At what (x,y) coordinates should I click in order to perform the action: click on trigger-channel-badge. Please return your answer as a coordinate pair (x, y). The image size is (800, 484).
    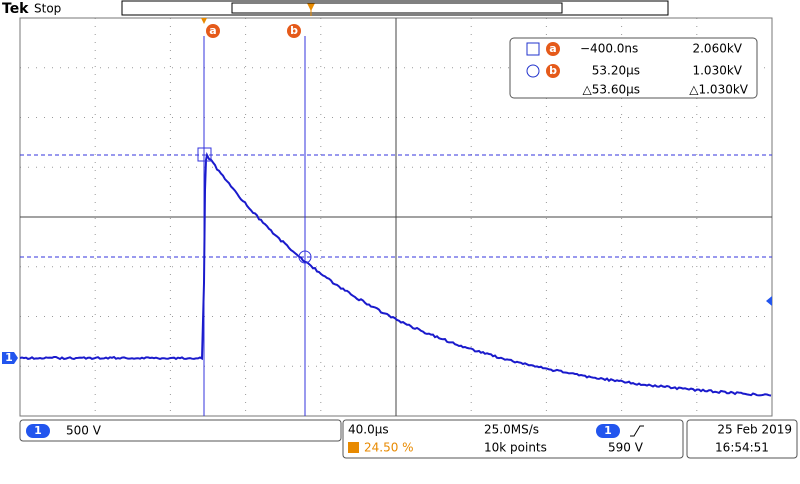
    Looking at the image, I should click on (608, 431).